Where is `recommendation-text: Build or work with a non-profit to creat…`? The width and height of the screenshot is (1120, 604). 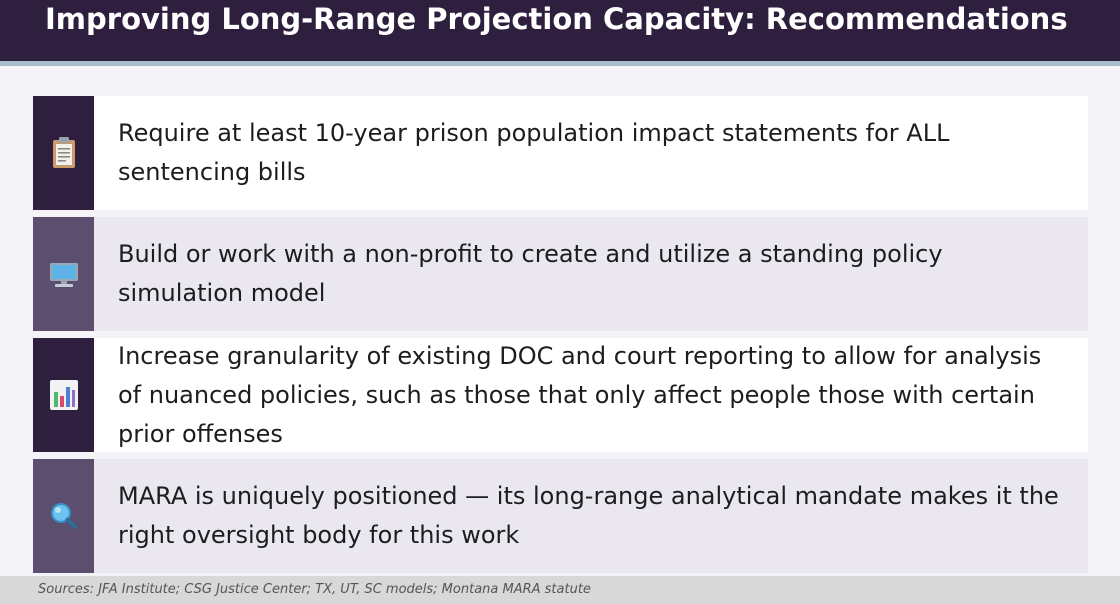 recommendation-text: Build or work with a non-profit to creat… is located at coordinates (530, 273).